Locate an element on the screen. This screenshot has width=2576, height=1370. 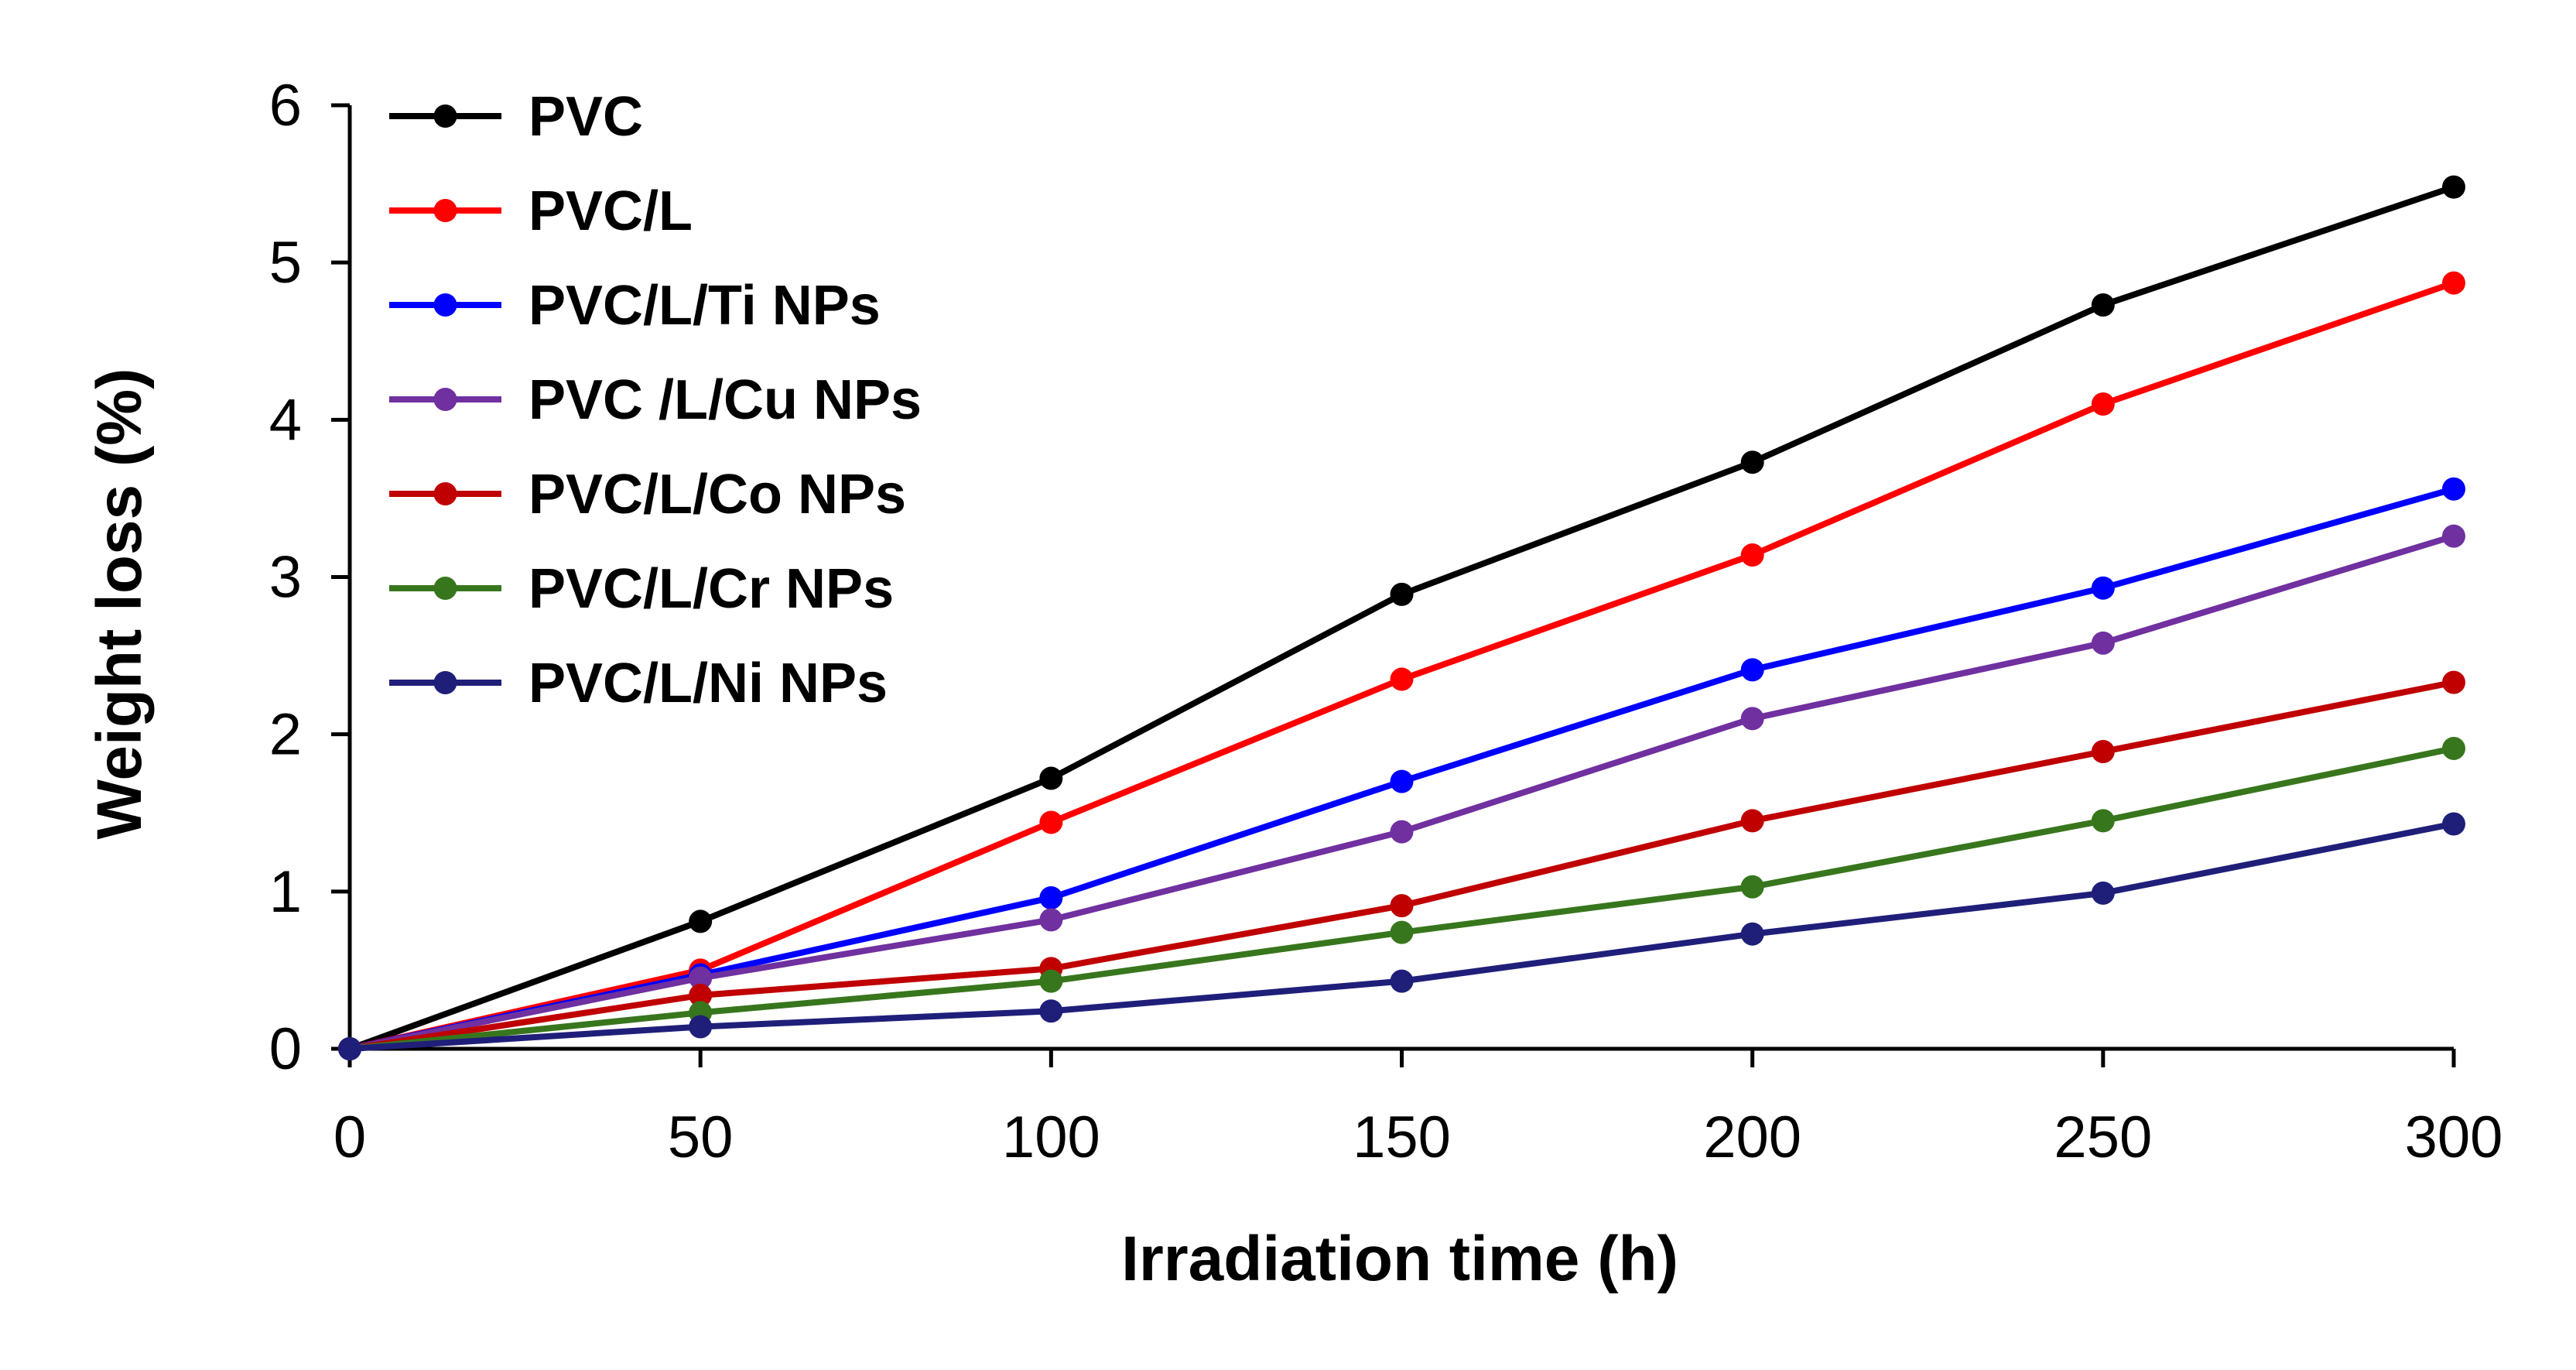
y-tick-label: 3 is located at coordinates (285, 578).